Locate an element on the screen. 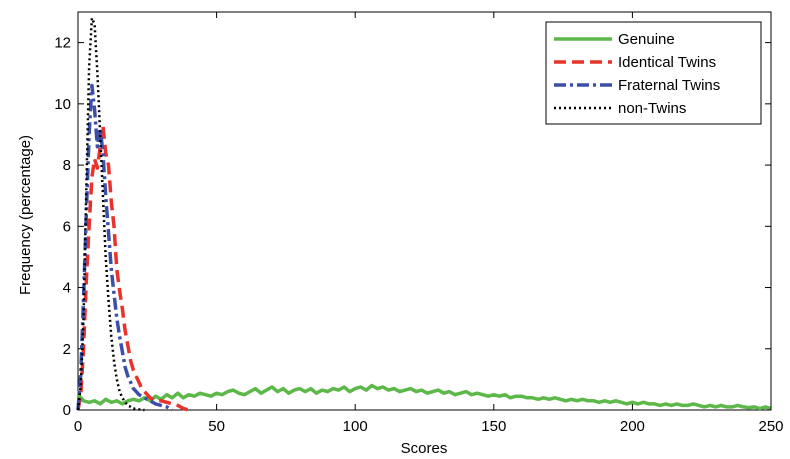  x-tick-label: 150 is located at coordinates (493, 426).